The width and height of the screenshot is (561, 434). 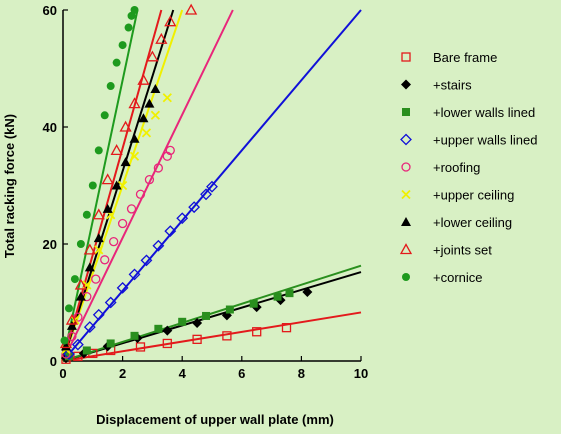 I want to click on y-tick-label: 20, so click(x=50, y=244).